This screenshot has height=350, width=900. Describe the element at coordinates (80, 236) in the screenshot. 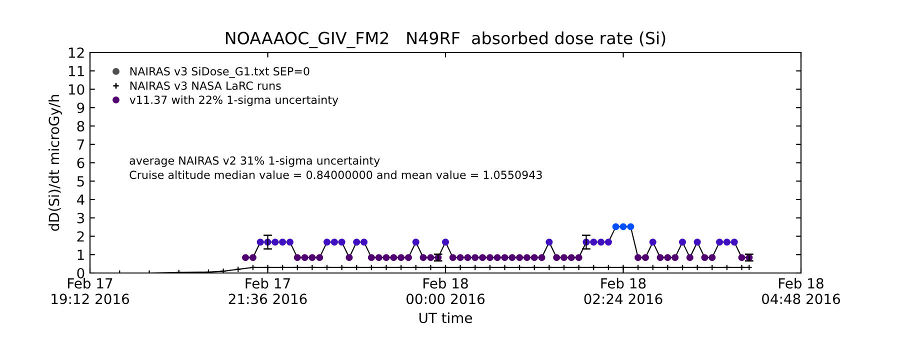

I see `y-tick-label: 2` at that location.